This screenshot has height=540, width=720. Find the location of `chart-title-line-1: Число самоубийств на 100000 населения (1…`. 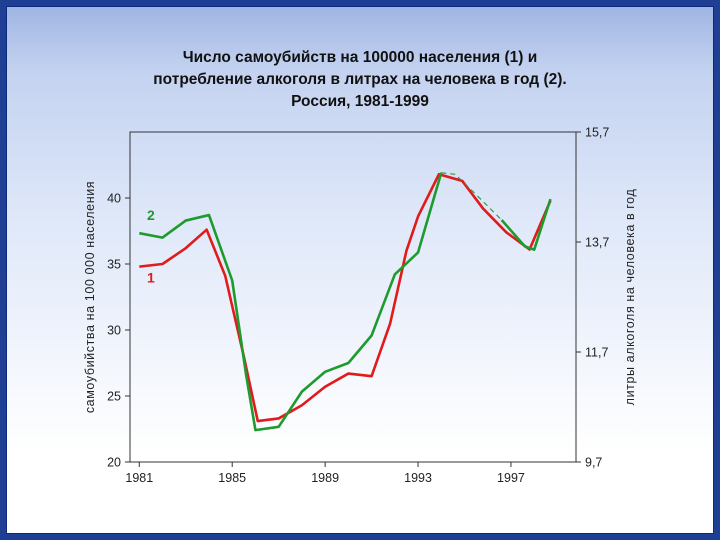

chart-title-line-1: Число самоубийств на 100000 населения (1… is located at coordinates (360, 57).